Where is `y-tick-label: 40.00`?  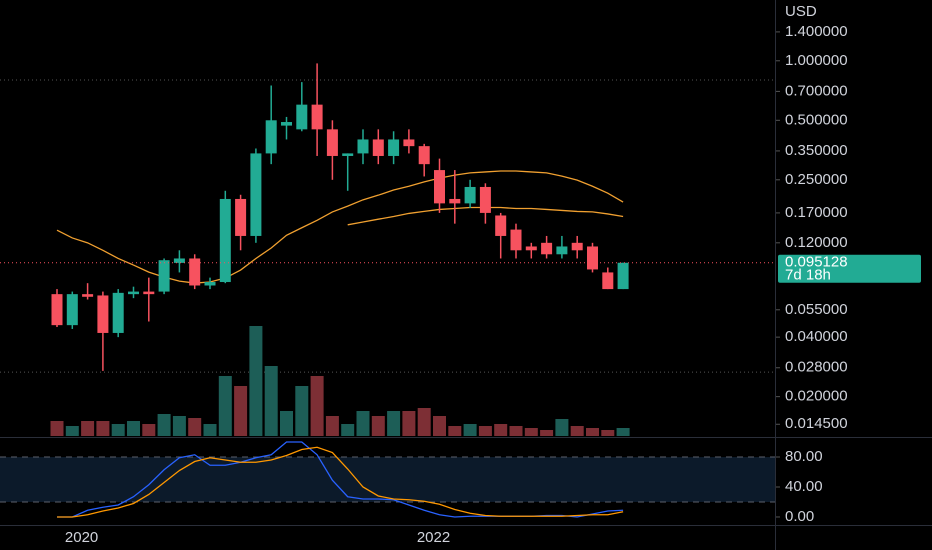
y-tick-label: 40.00 is located at coordinates (804, 486).